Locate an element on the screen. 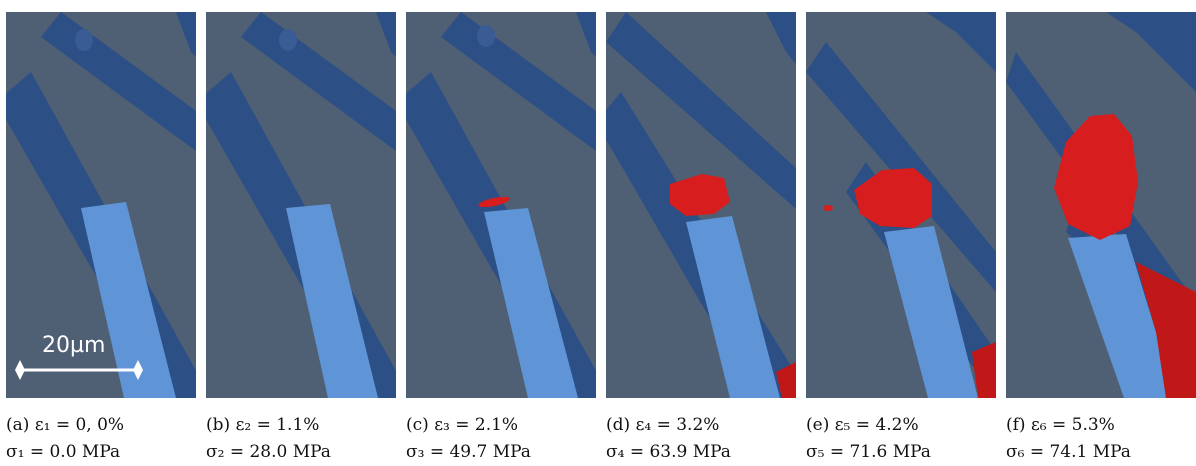 The image size is (1196, 466). panel-a-image: 20µm is located at coordinates (101, 205).